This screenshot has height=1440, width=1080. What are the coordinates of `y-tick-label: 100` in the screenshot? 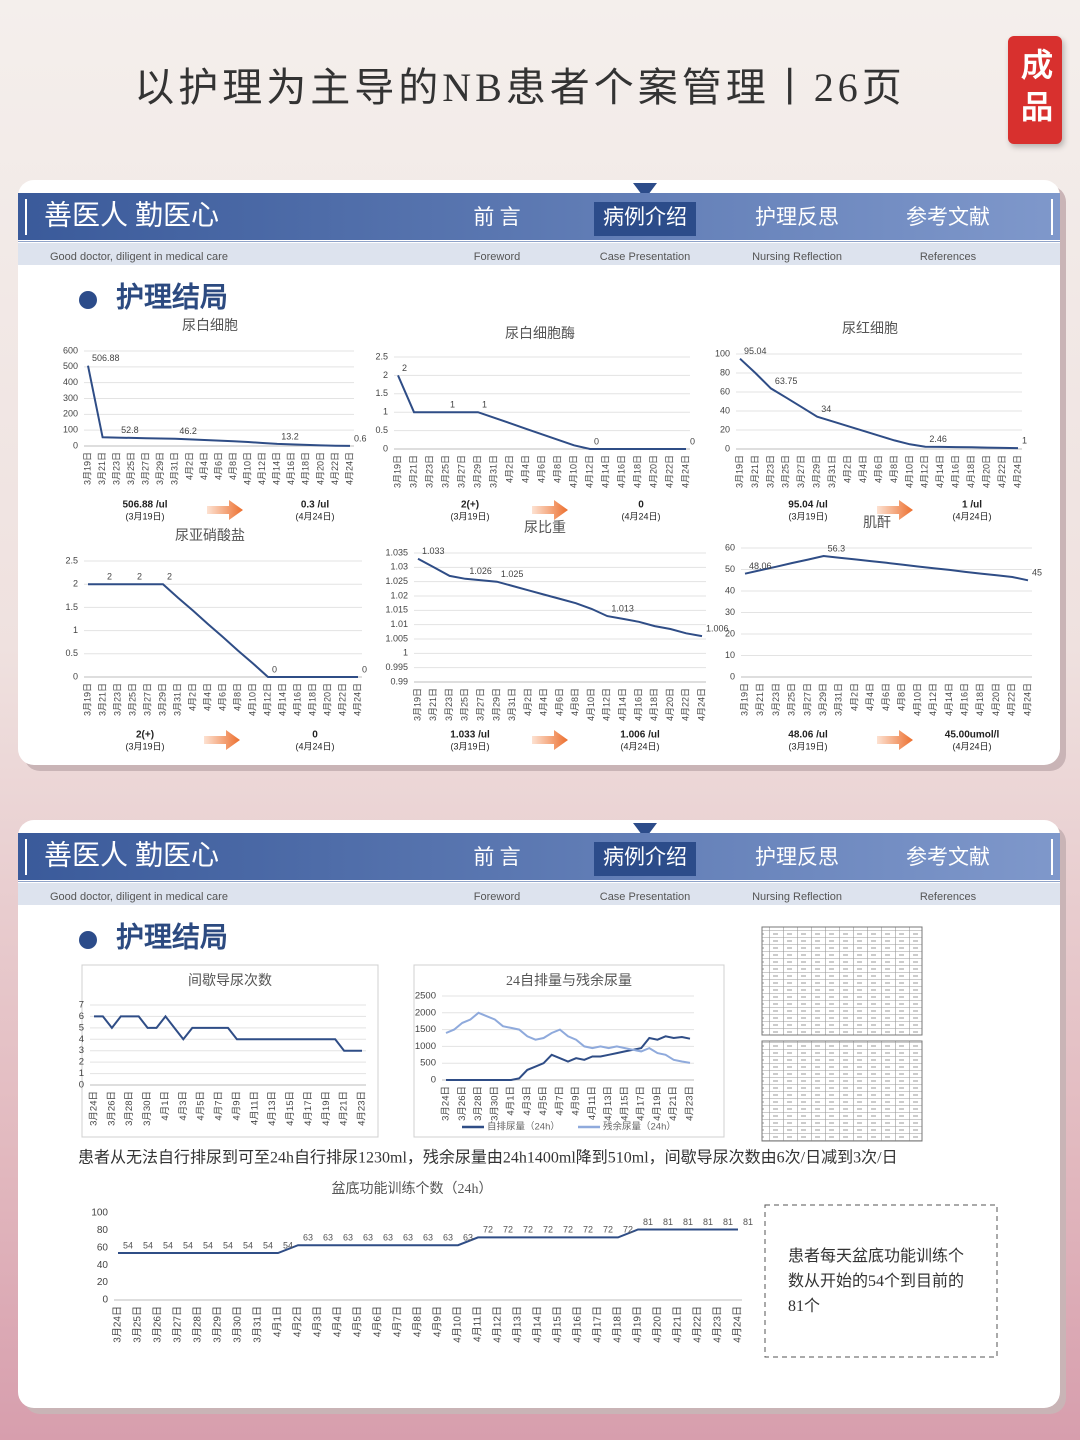 It's located at (722, 353).